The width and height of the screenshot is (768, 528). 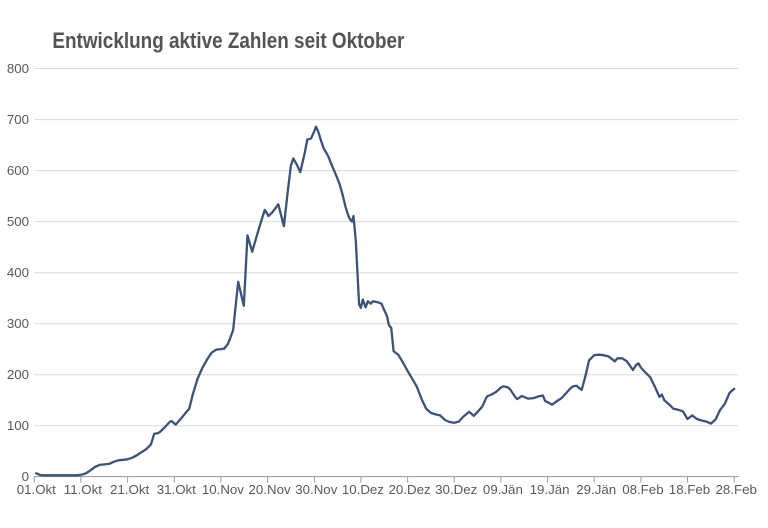 What do you see at coordinates (550, 489) in the screenshot?
I see `svg-text: 19.Jän` at bounding box center [550, 489].